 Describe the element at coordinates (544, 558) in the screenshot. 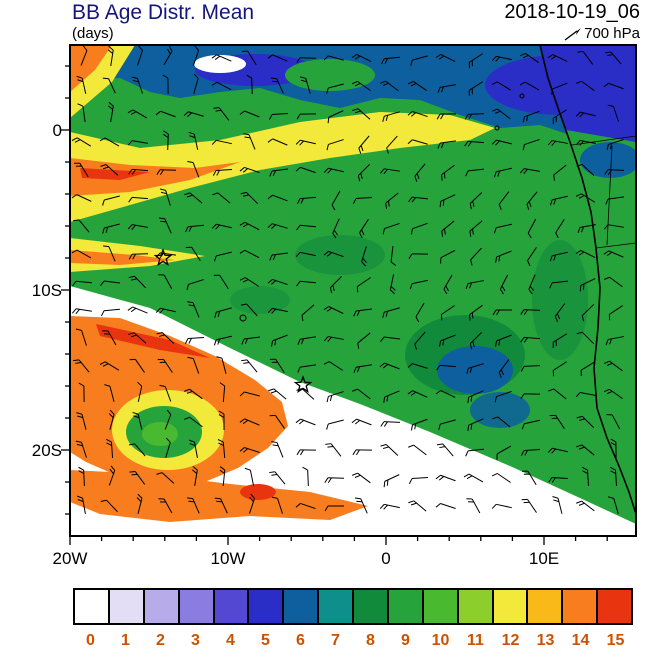

I see `xtick-label-10E: 10E` at that location.